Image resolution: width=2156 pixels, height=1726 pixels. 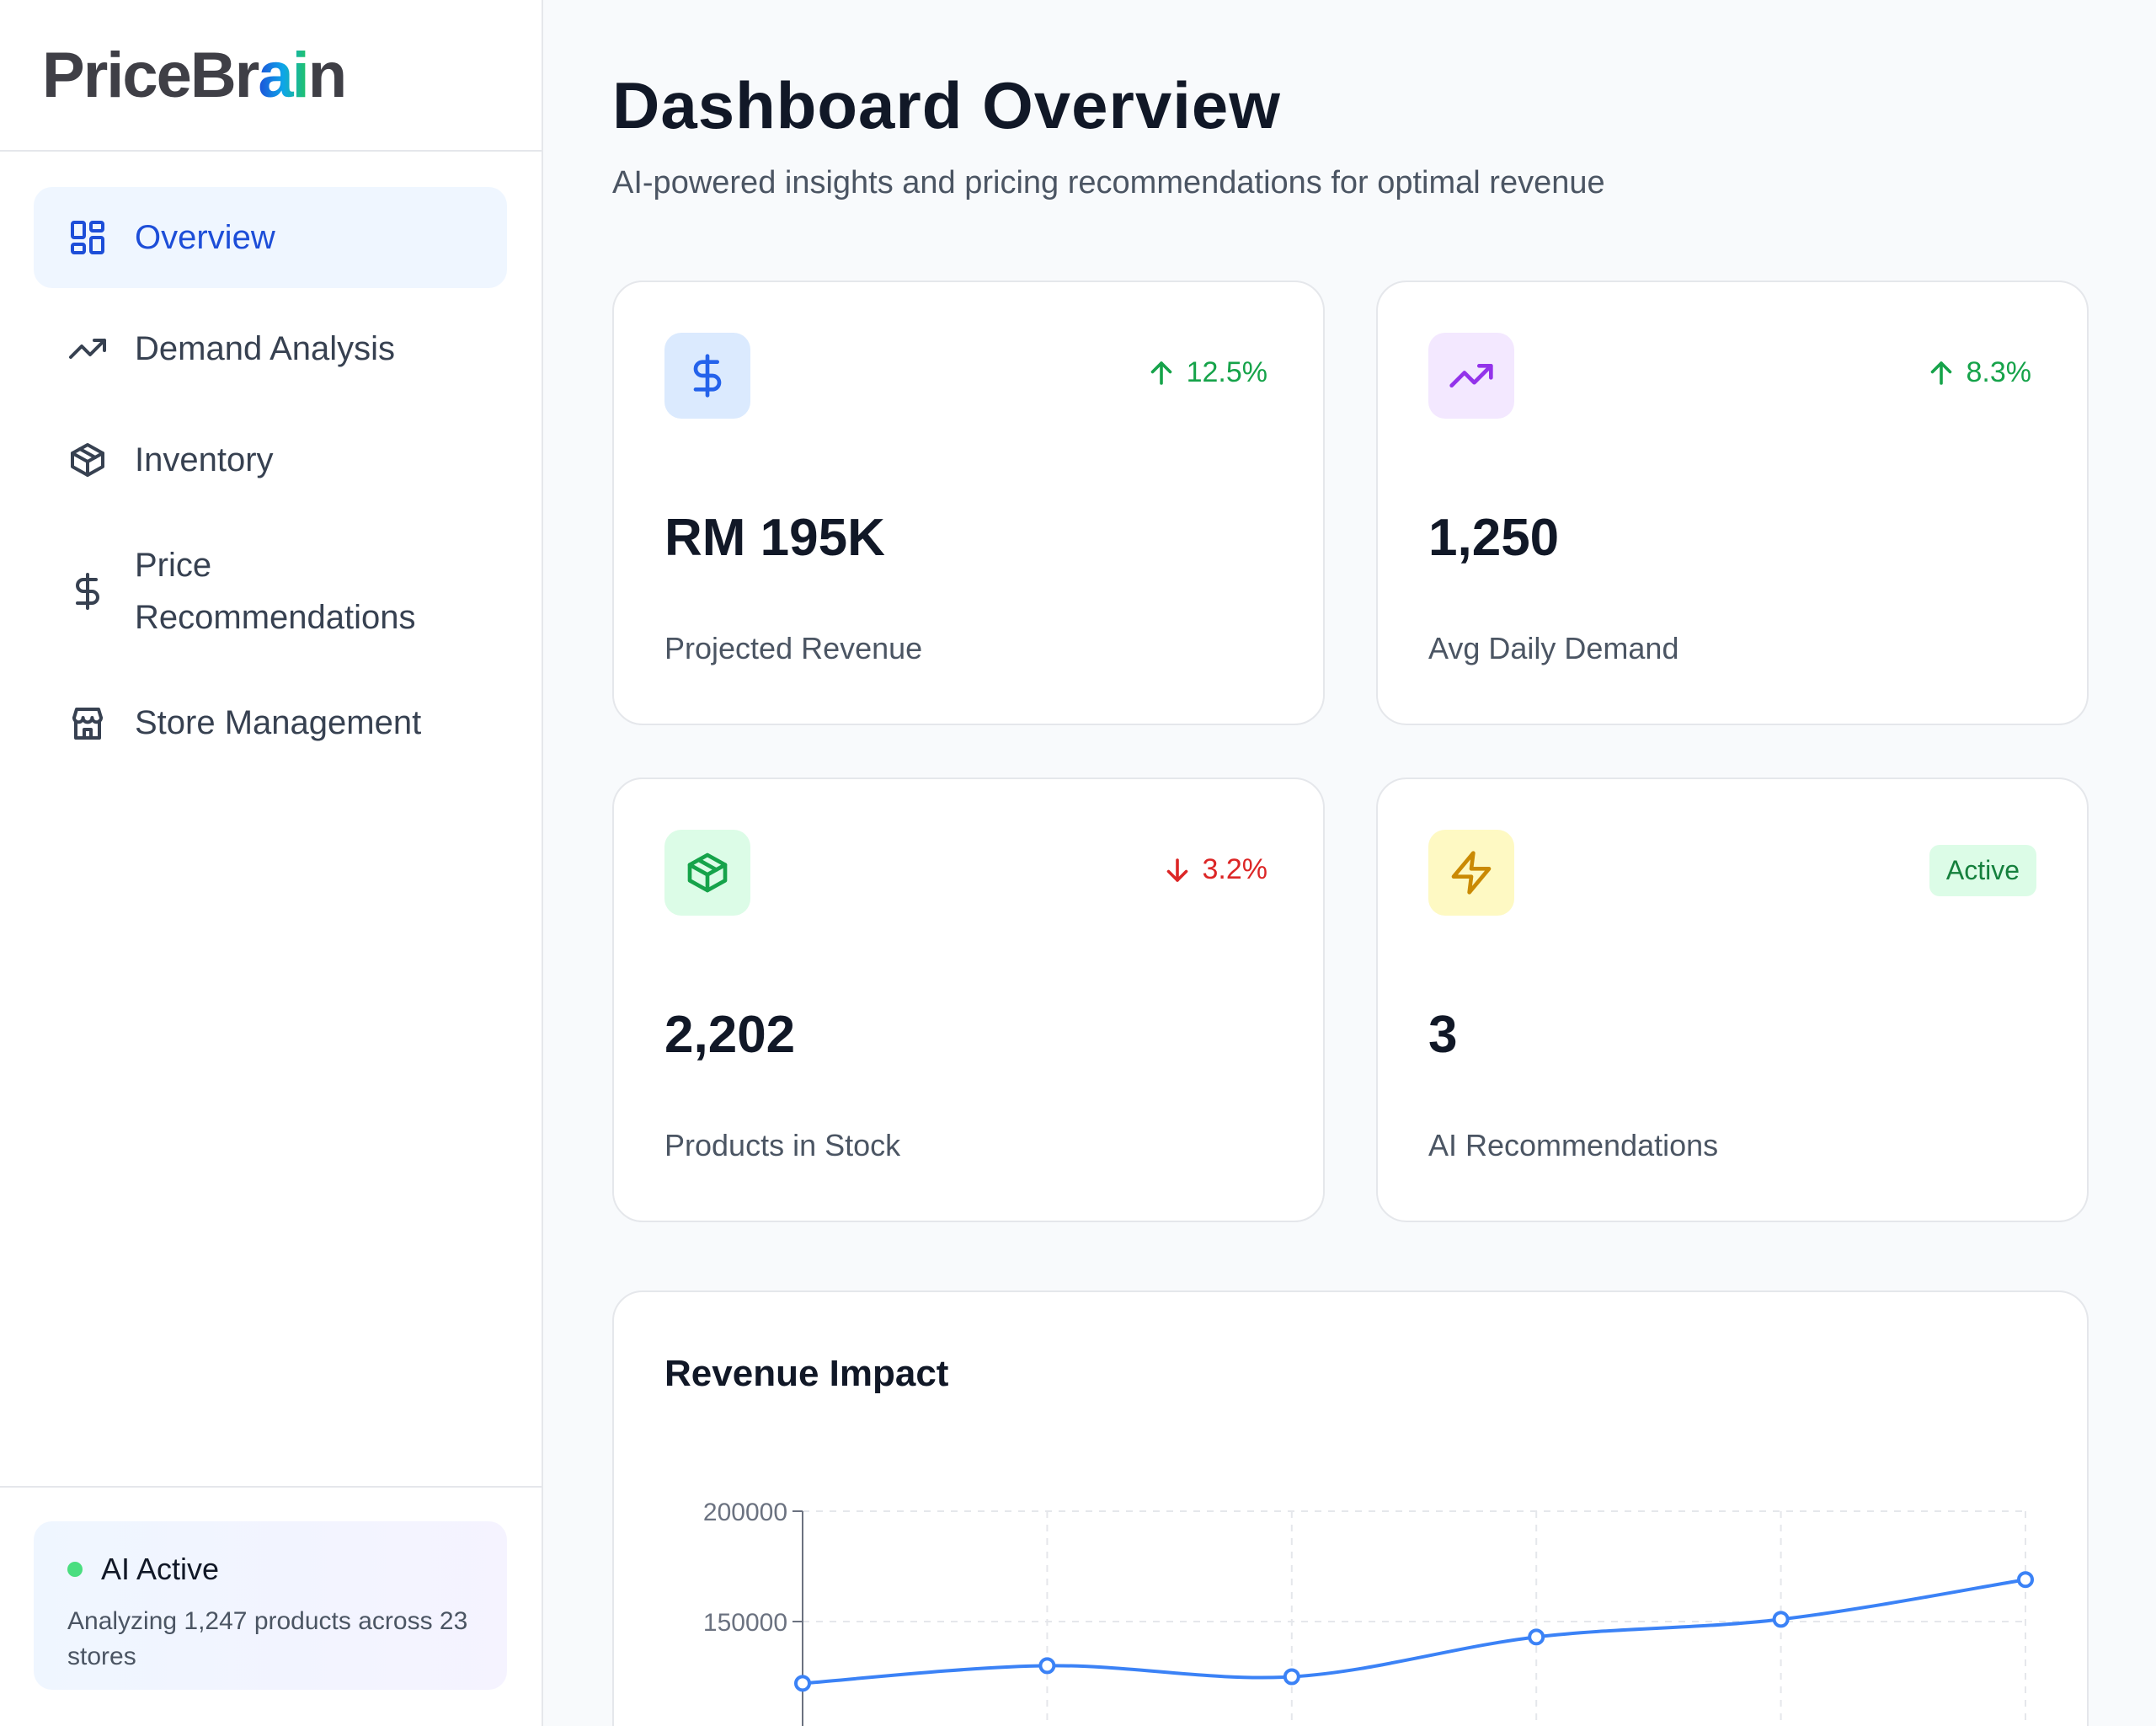 I want to click on stat-value: RM 195K, so click(x=774, y=538).